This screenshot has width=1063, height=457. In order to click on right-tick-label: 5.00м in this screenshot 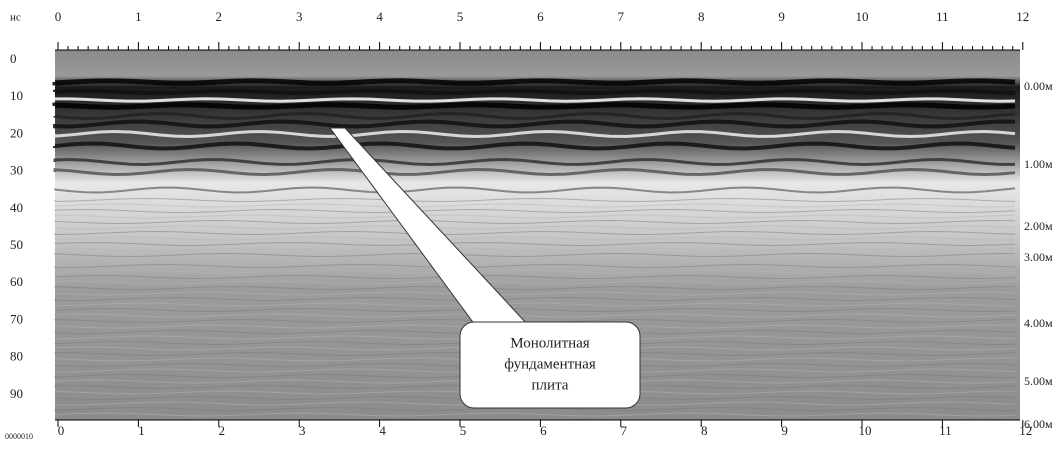, I will do `click(1038, 381)`.